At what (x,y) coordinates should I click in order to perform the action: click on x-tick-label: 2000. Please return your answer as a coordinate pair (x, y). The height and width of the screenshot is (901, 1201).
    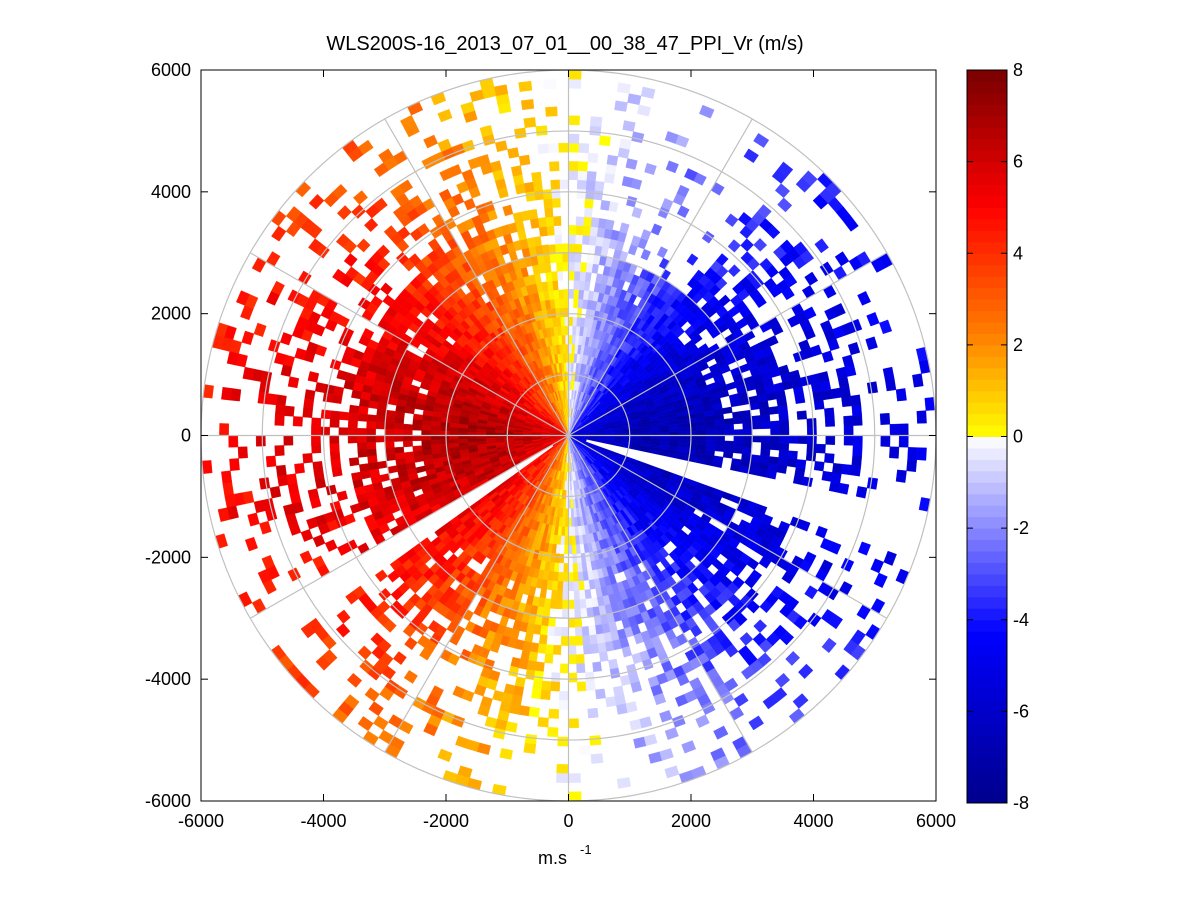
    Looking at the image, I should click on (691, 821).